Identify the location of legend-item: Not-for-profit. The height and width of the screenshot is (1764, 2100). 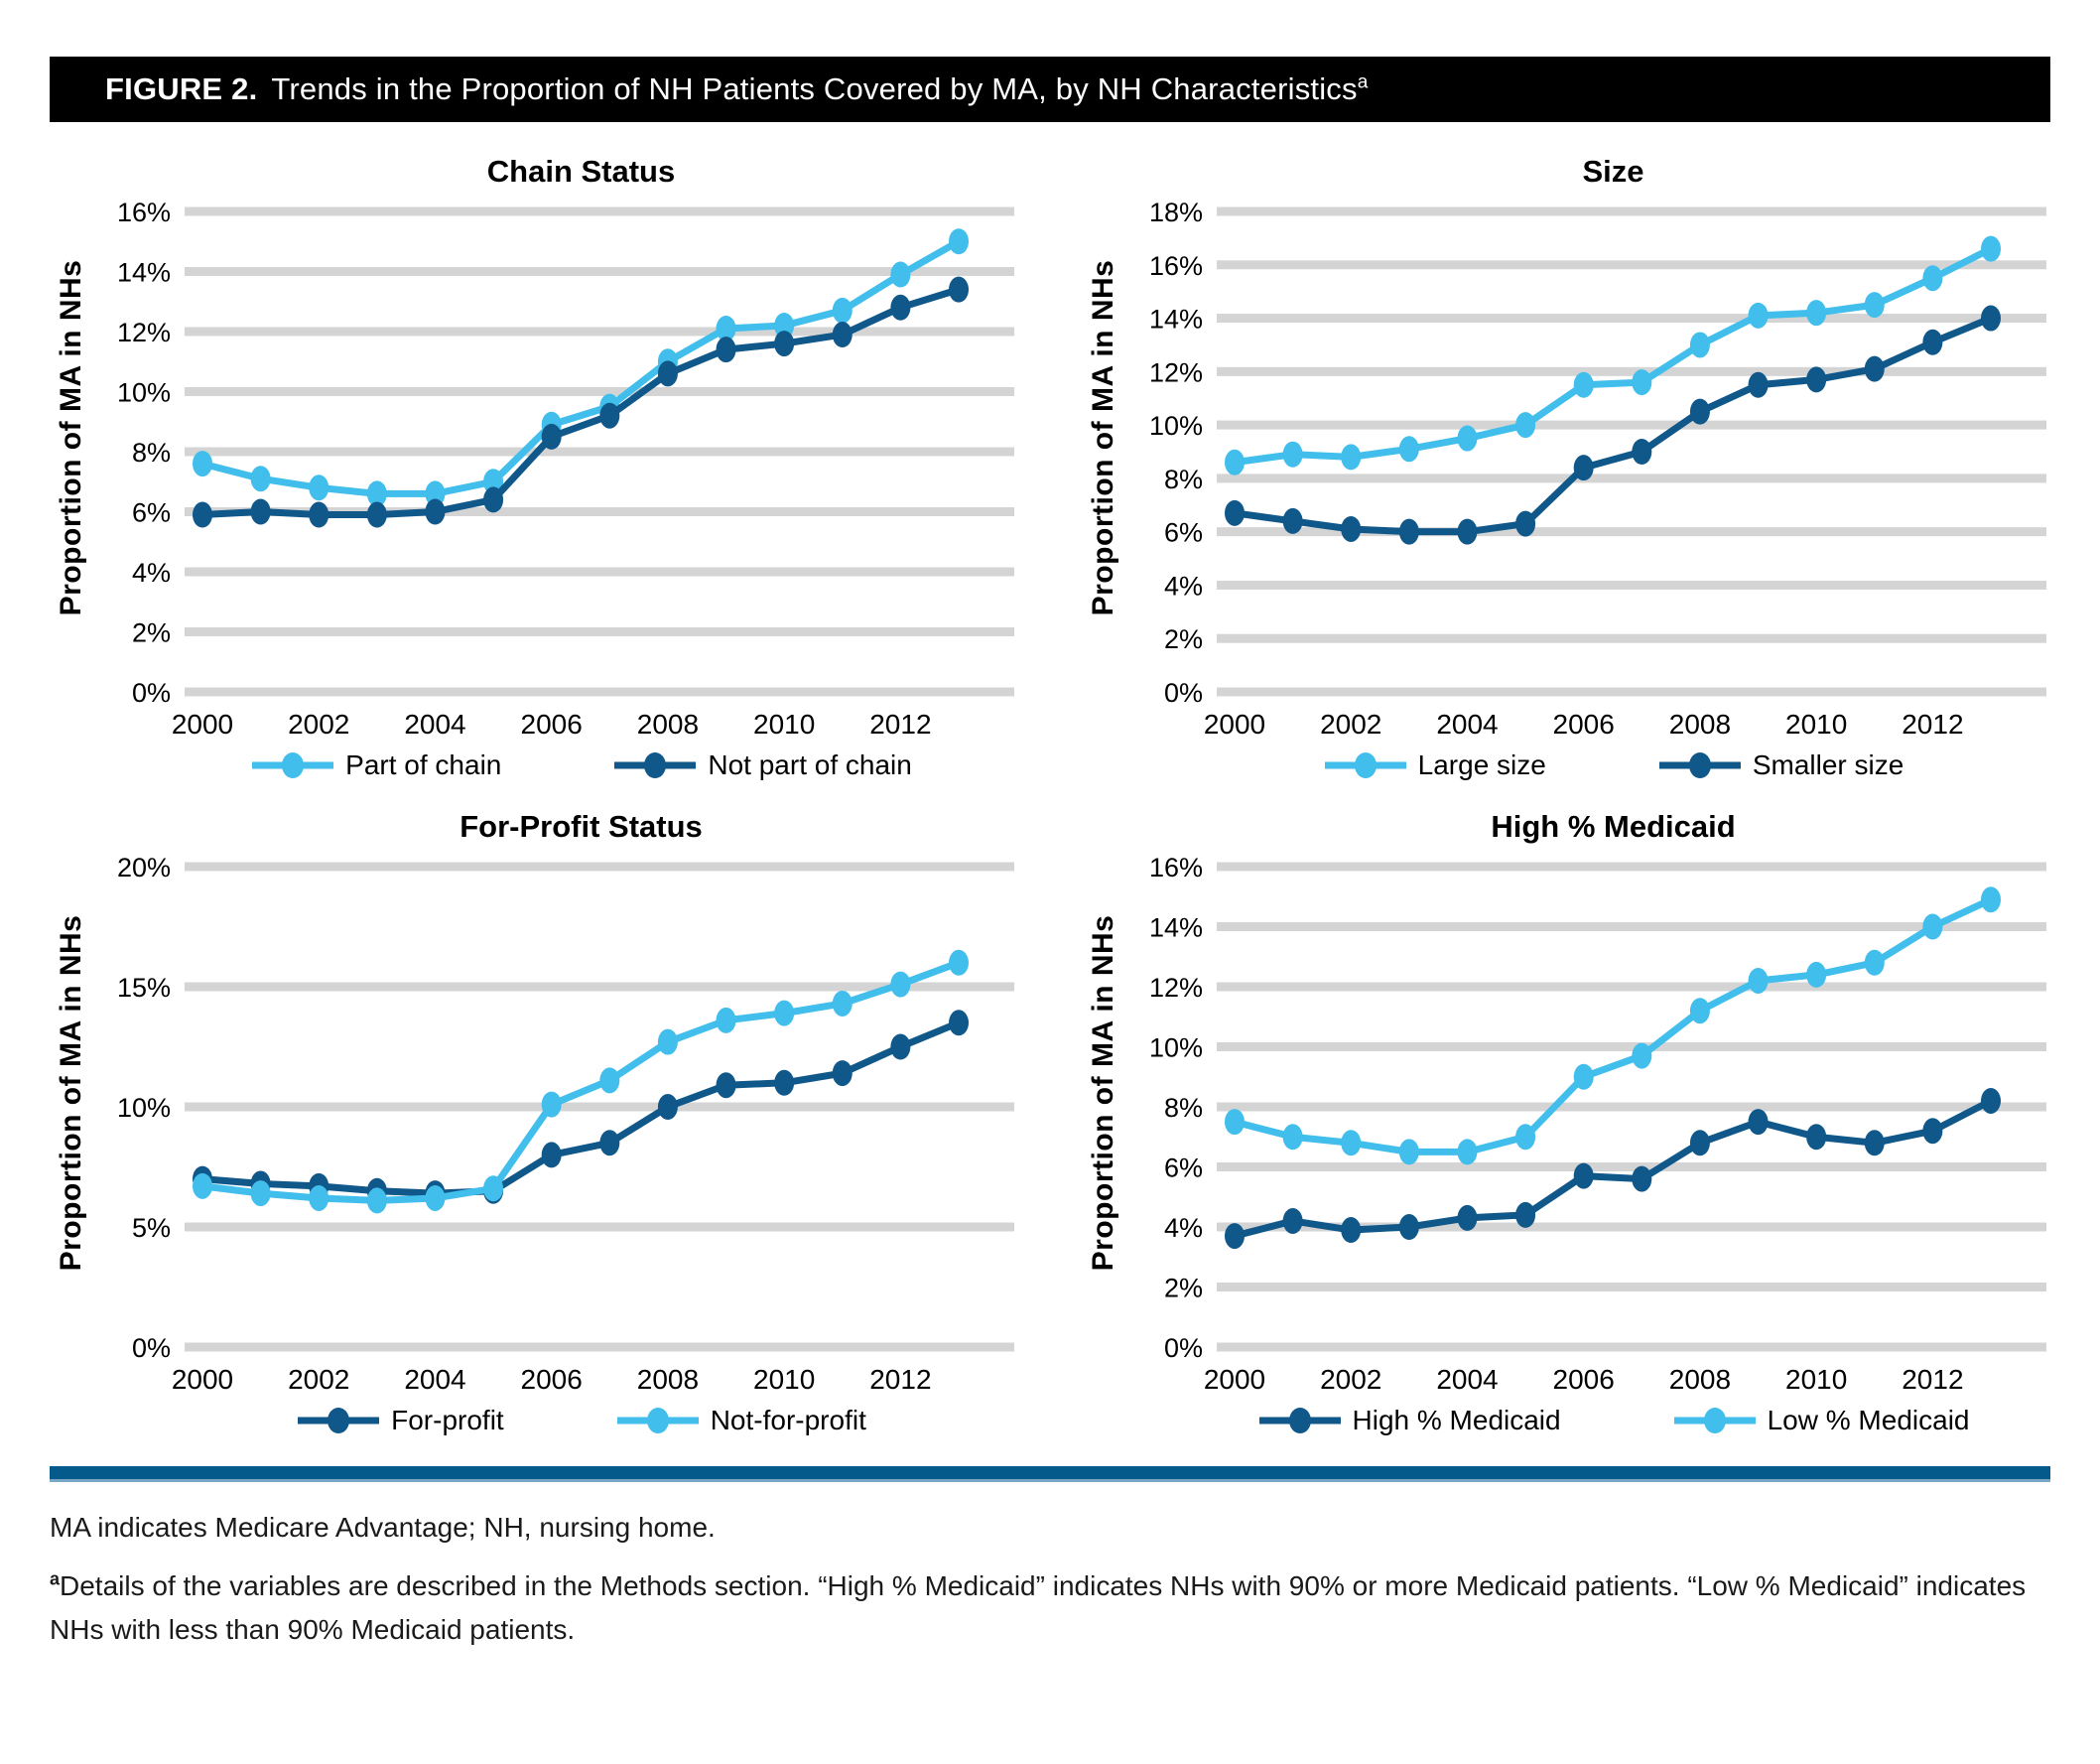
(741, 1420).